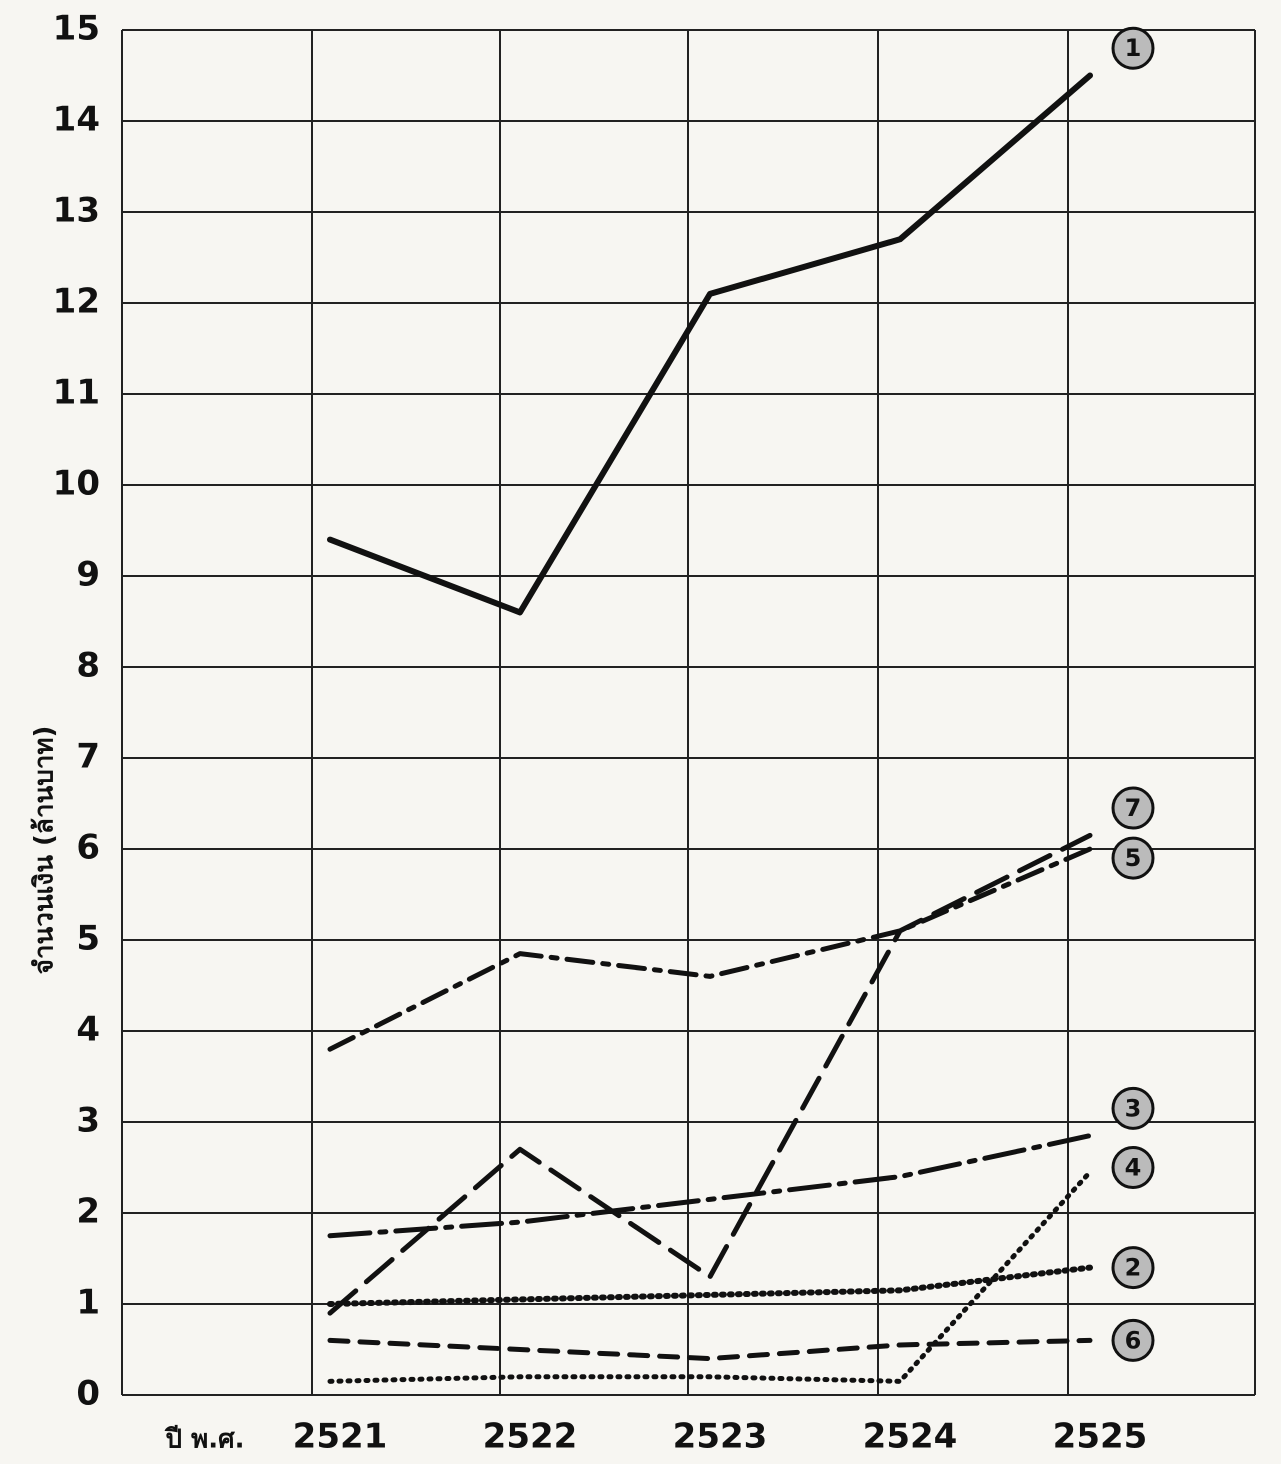 The width and height of the screenshot is (1281, 1464). I want to click on y-tick-label: 14, so click(76, 120).